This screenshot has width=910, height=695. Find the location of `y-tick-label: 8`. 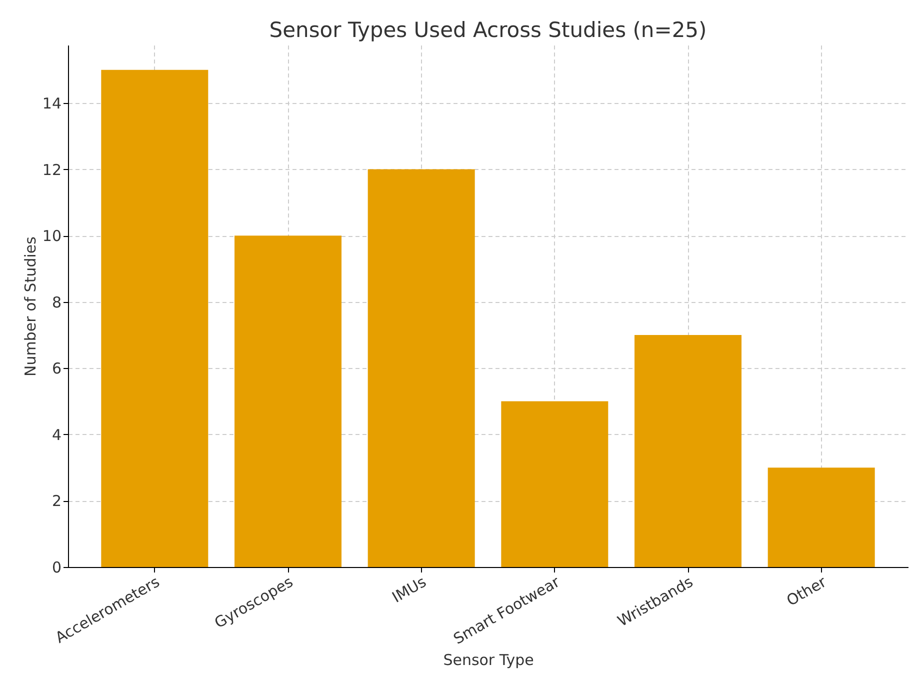

y-tick-label: 8 is located at coordinates (57, 302).